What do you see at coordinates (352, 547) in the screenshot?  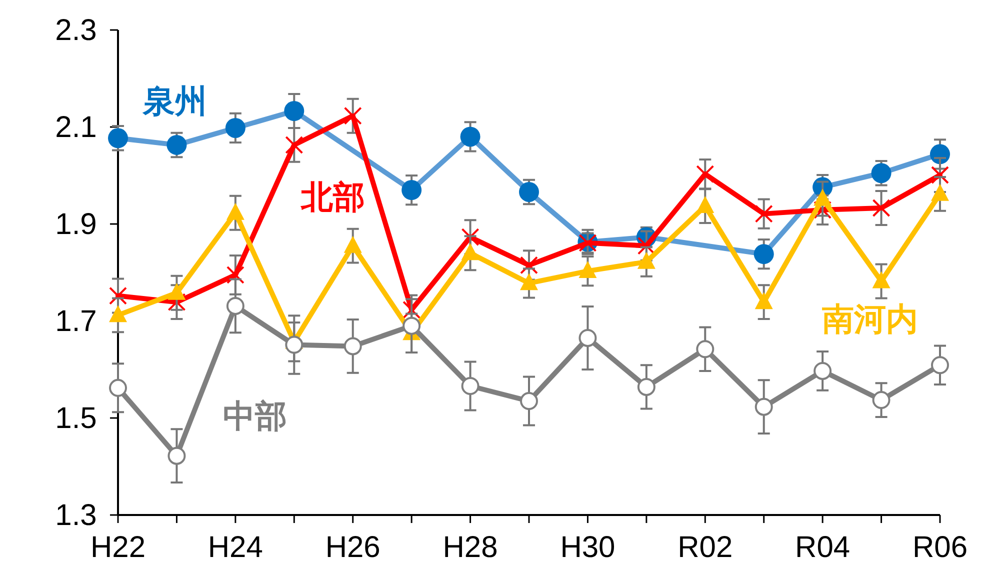 I see `x-tick-label: H26` at bounding box center [352, 547].